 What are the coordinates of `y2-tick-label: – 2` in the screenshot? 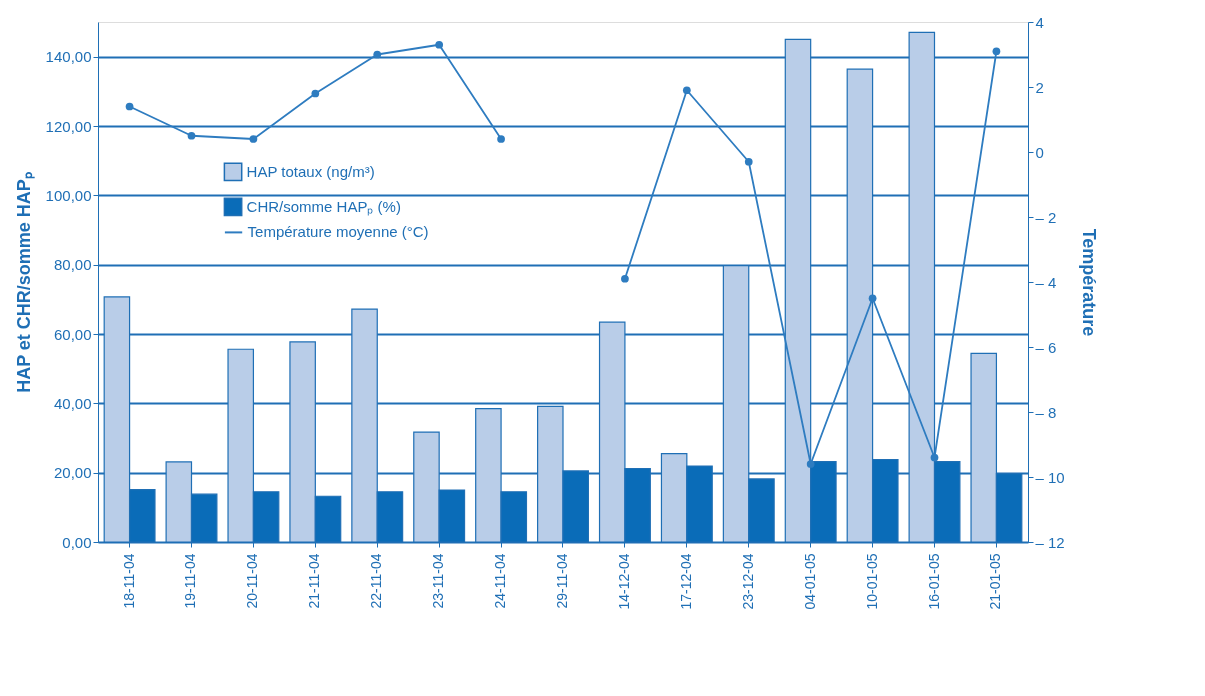 It's located at (1046, 217).